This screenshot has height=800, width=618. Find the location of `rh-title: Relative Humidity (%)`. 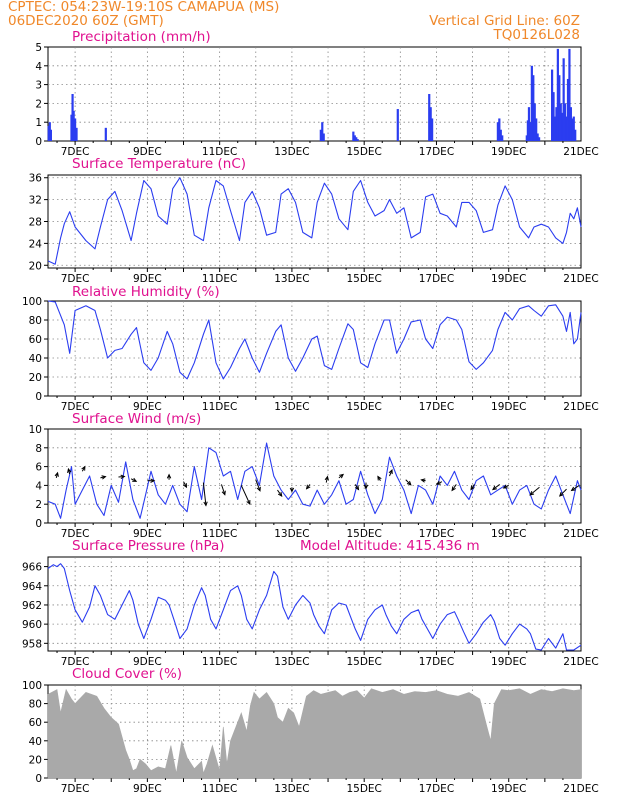

rh-title: Relative Humidity (%) is located at coordinates (146, 292).